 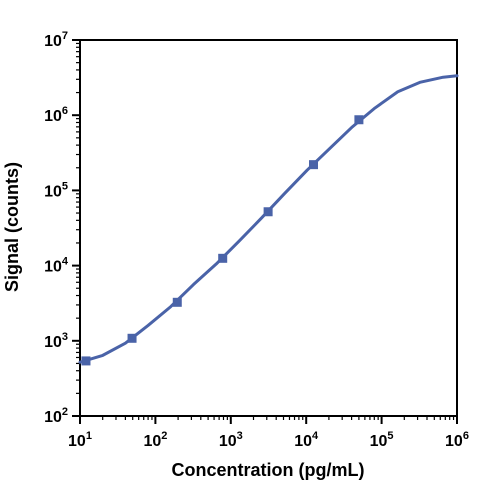 I want to click on x-tick-exponent: 5, so click(x=390, y=436).